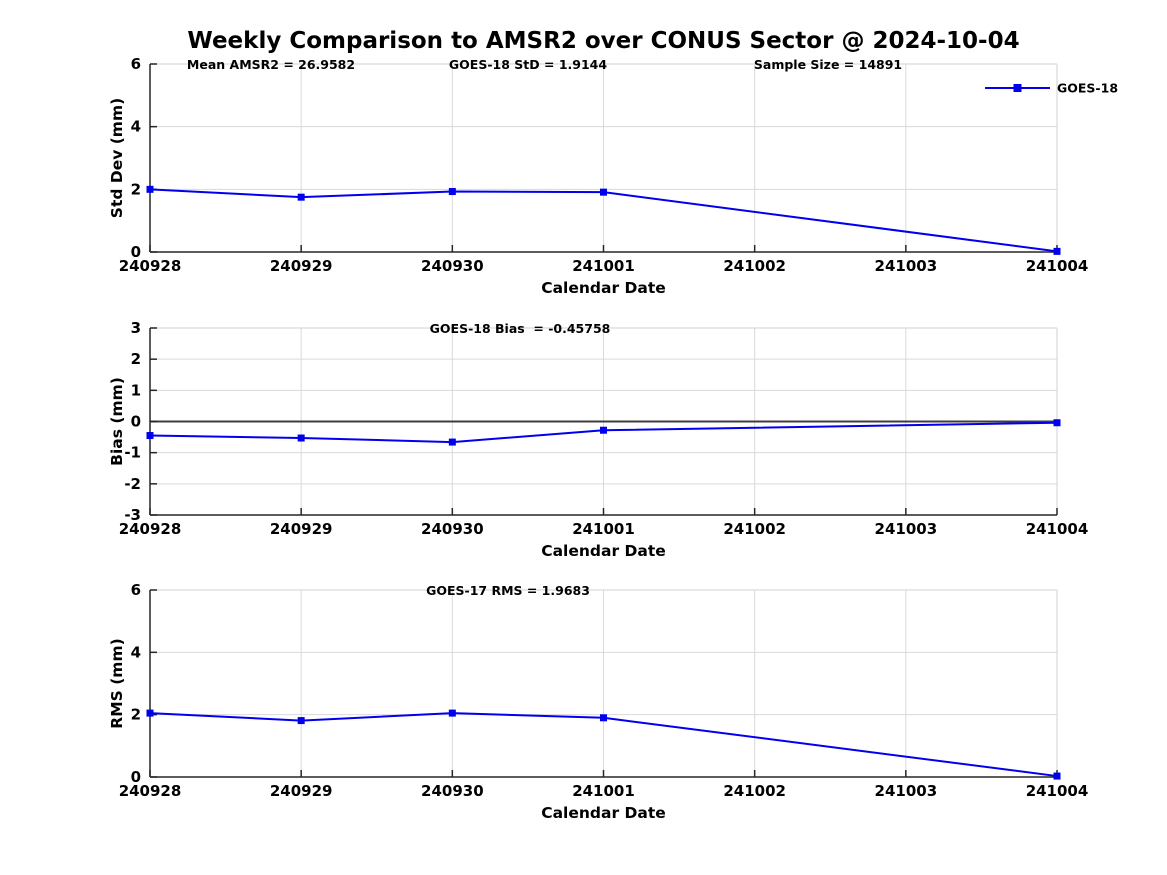 This screenshot has width=1167, height=875. I want to click on y-tick-label: 3, so click(136, 328).